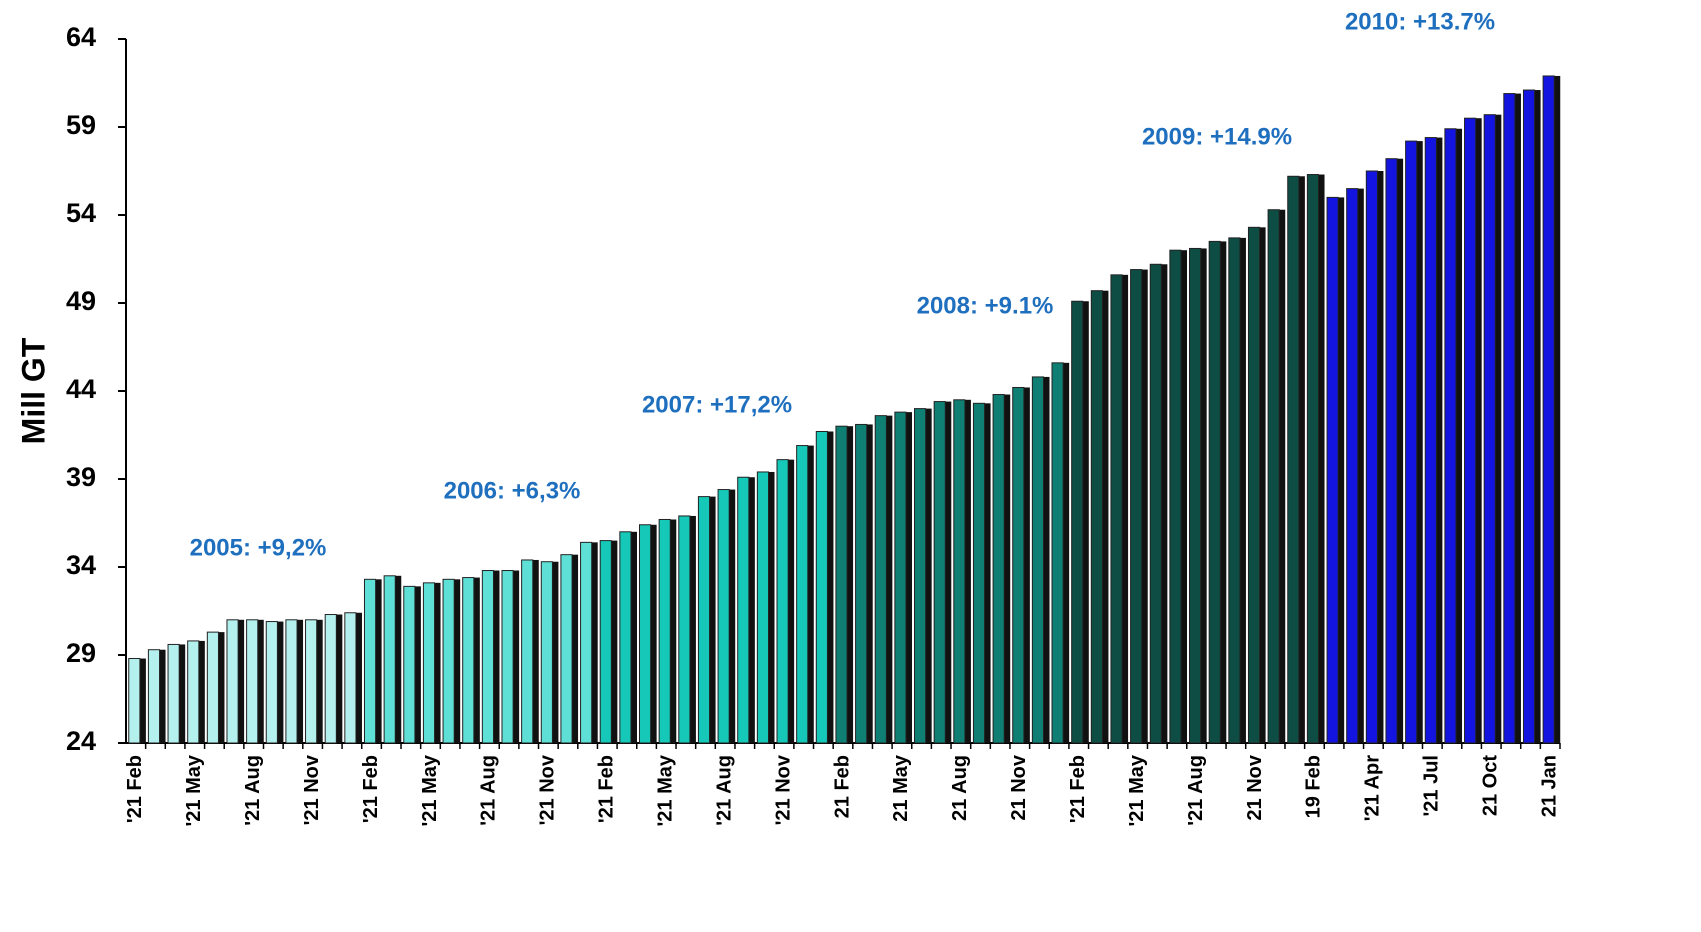  I want to click on x-tick-label: '21 Apr, so click(1373, 788).